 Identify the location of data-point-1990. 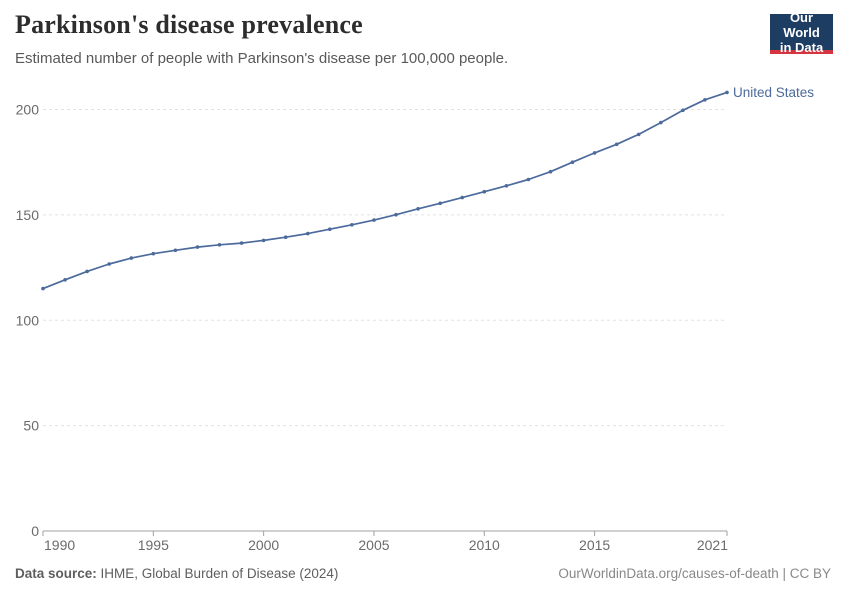
(43, 288).